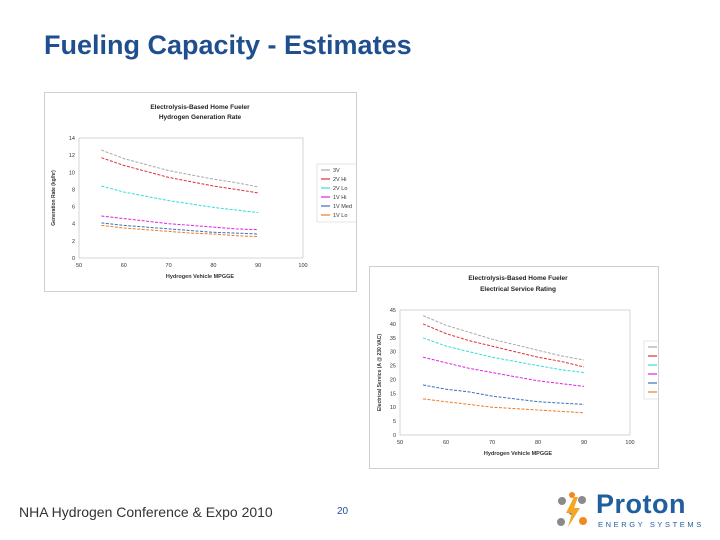 The width and height of the screenshot is (720, 540). What do you see at coordinates (72, 139) in the screenshot?
I see `y-tick-label: 14` at bounding box center [72, 139].